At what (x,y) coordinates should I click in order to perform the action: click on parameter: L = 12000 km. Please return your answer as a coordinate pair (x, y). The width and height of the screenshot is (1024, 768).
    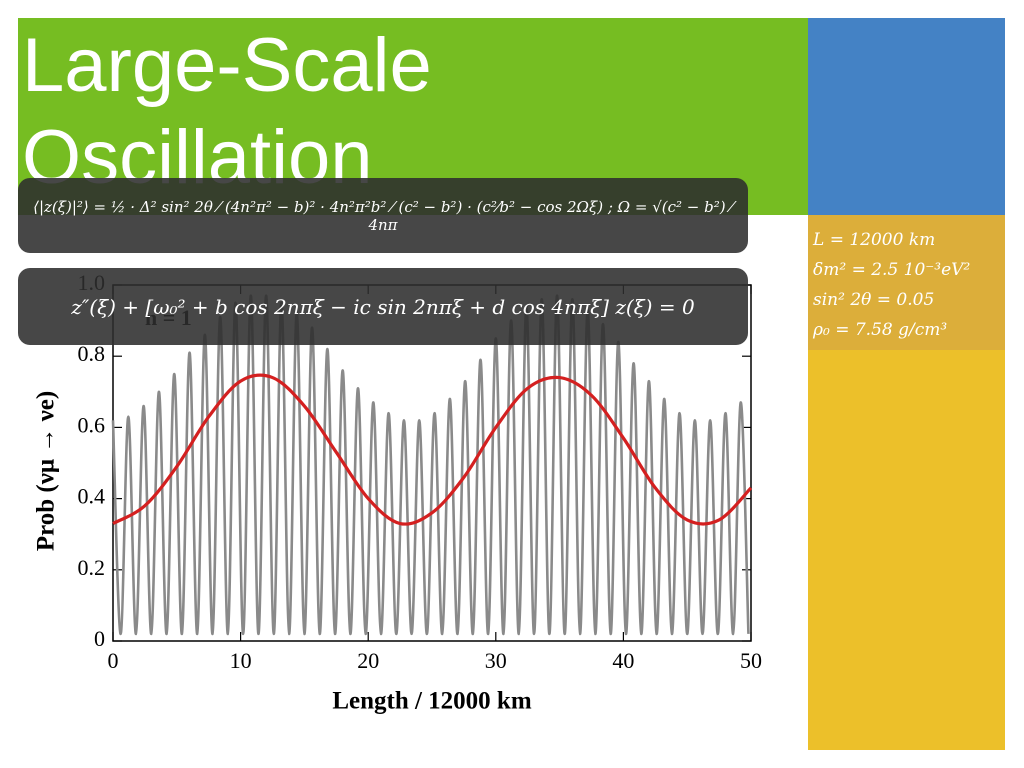
    Looking at the image, I should click on (874, 240).